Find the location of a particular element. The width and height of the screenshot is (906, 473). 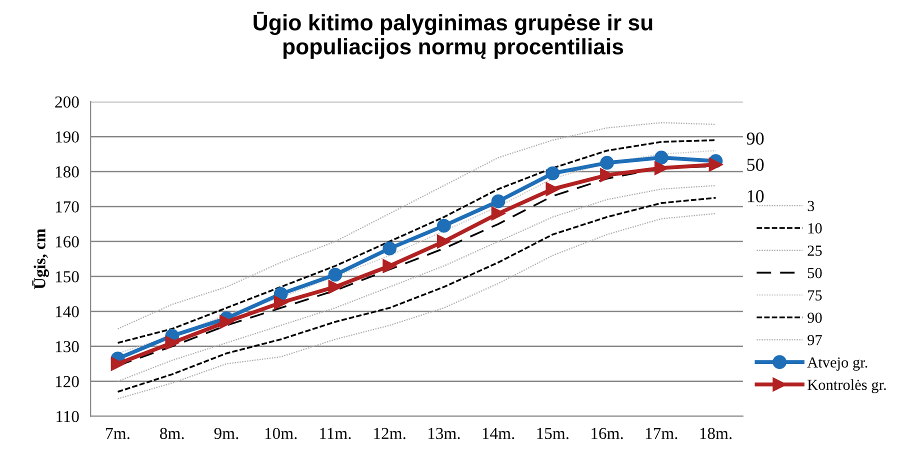

chart-title: Ūgio kitimo palyginimas grupėse ir su populiacijos normų procentiliais is located at coordinates (453, 35).